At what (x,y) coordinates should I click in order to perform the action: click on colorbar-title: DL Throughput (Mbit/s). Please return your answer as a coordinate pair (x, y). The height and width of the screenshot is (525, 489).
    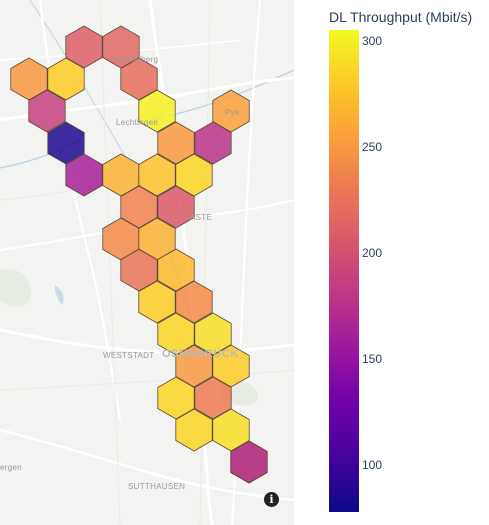
    Looking at the image, I should click on (401, 17).